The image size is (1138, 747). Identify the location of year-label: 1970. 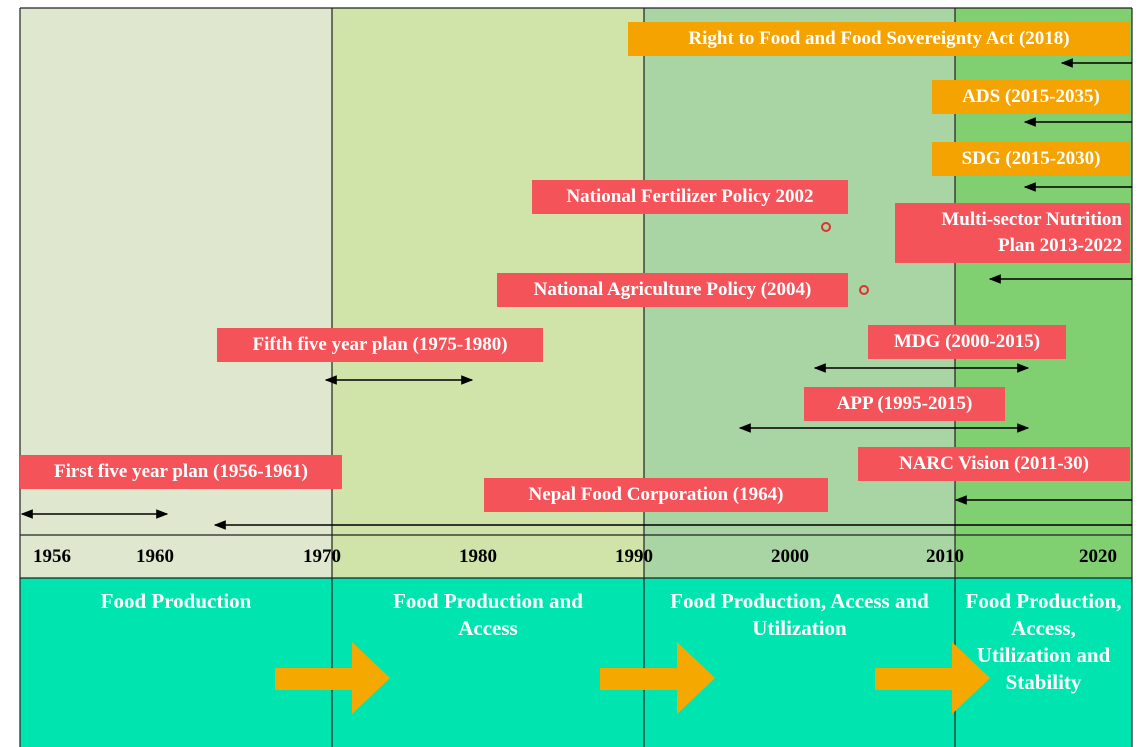
(322, 556).